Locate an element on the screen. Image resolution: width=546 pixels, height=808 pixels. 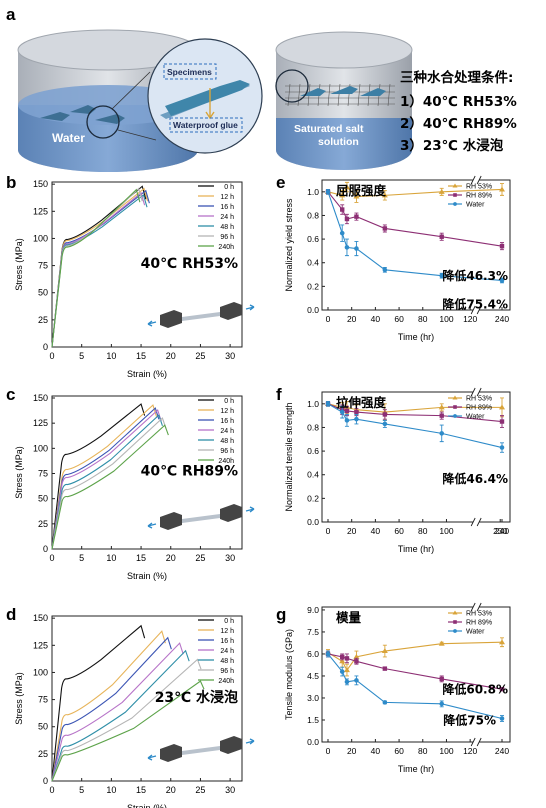
x-tick-label: 10 is located at coordinates (111, 356).